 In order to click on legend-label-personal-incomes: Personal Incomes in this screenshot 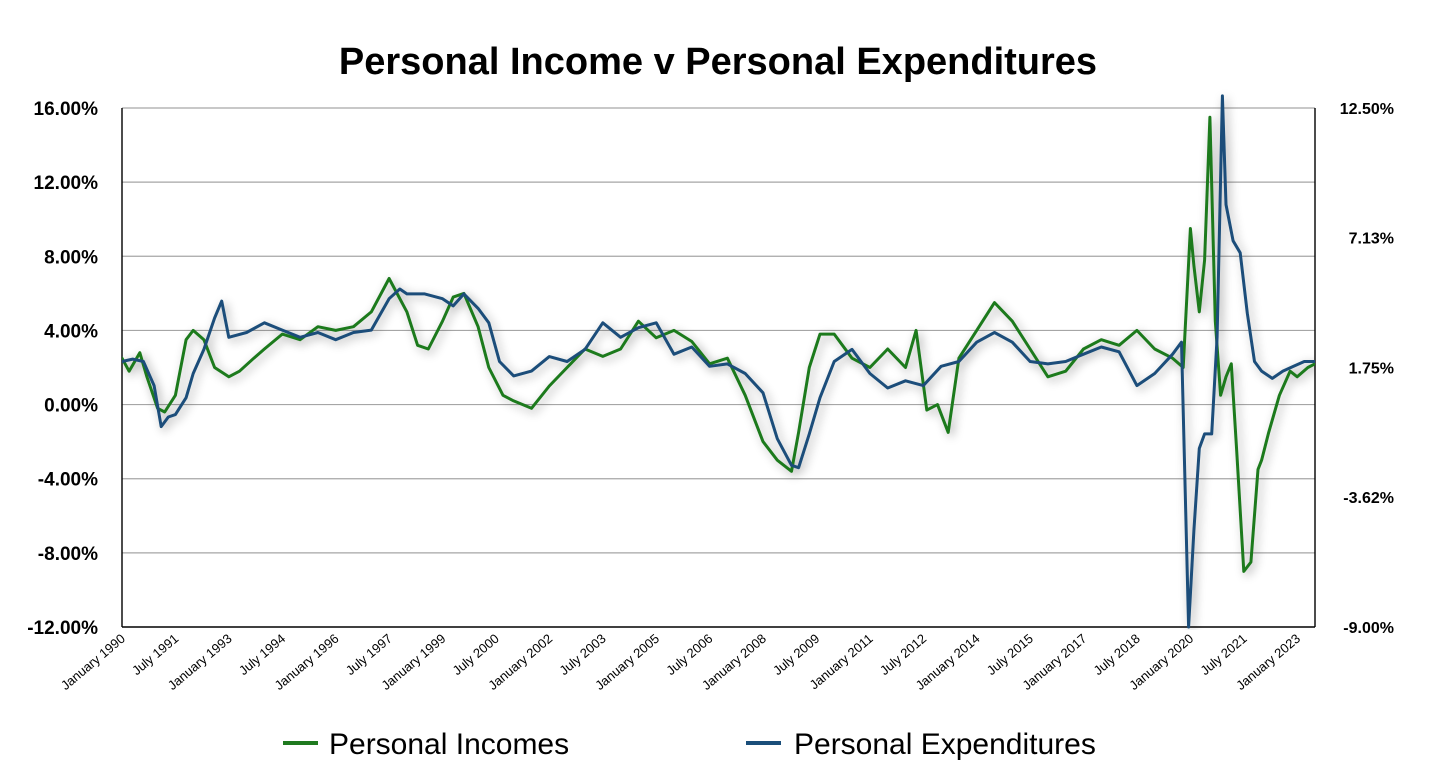, I will do `click(449, 744)`.